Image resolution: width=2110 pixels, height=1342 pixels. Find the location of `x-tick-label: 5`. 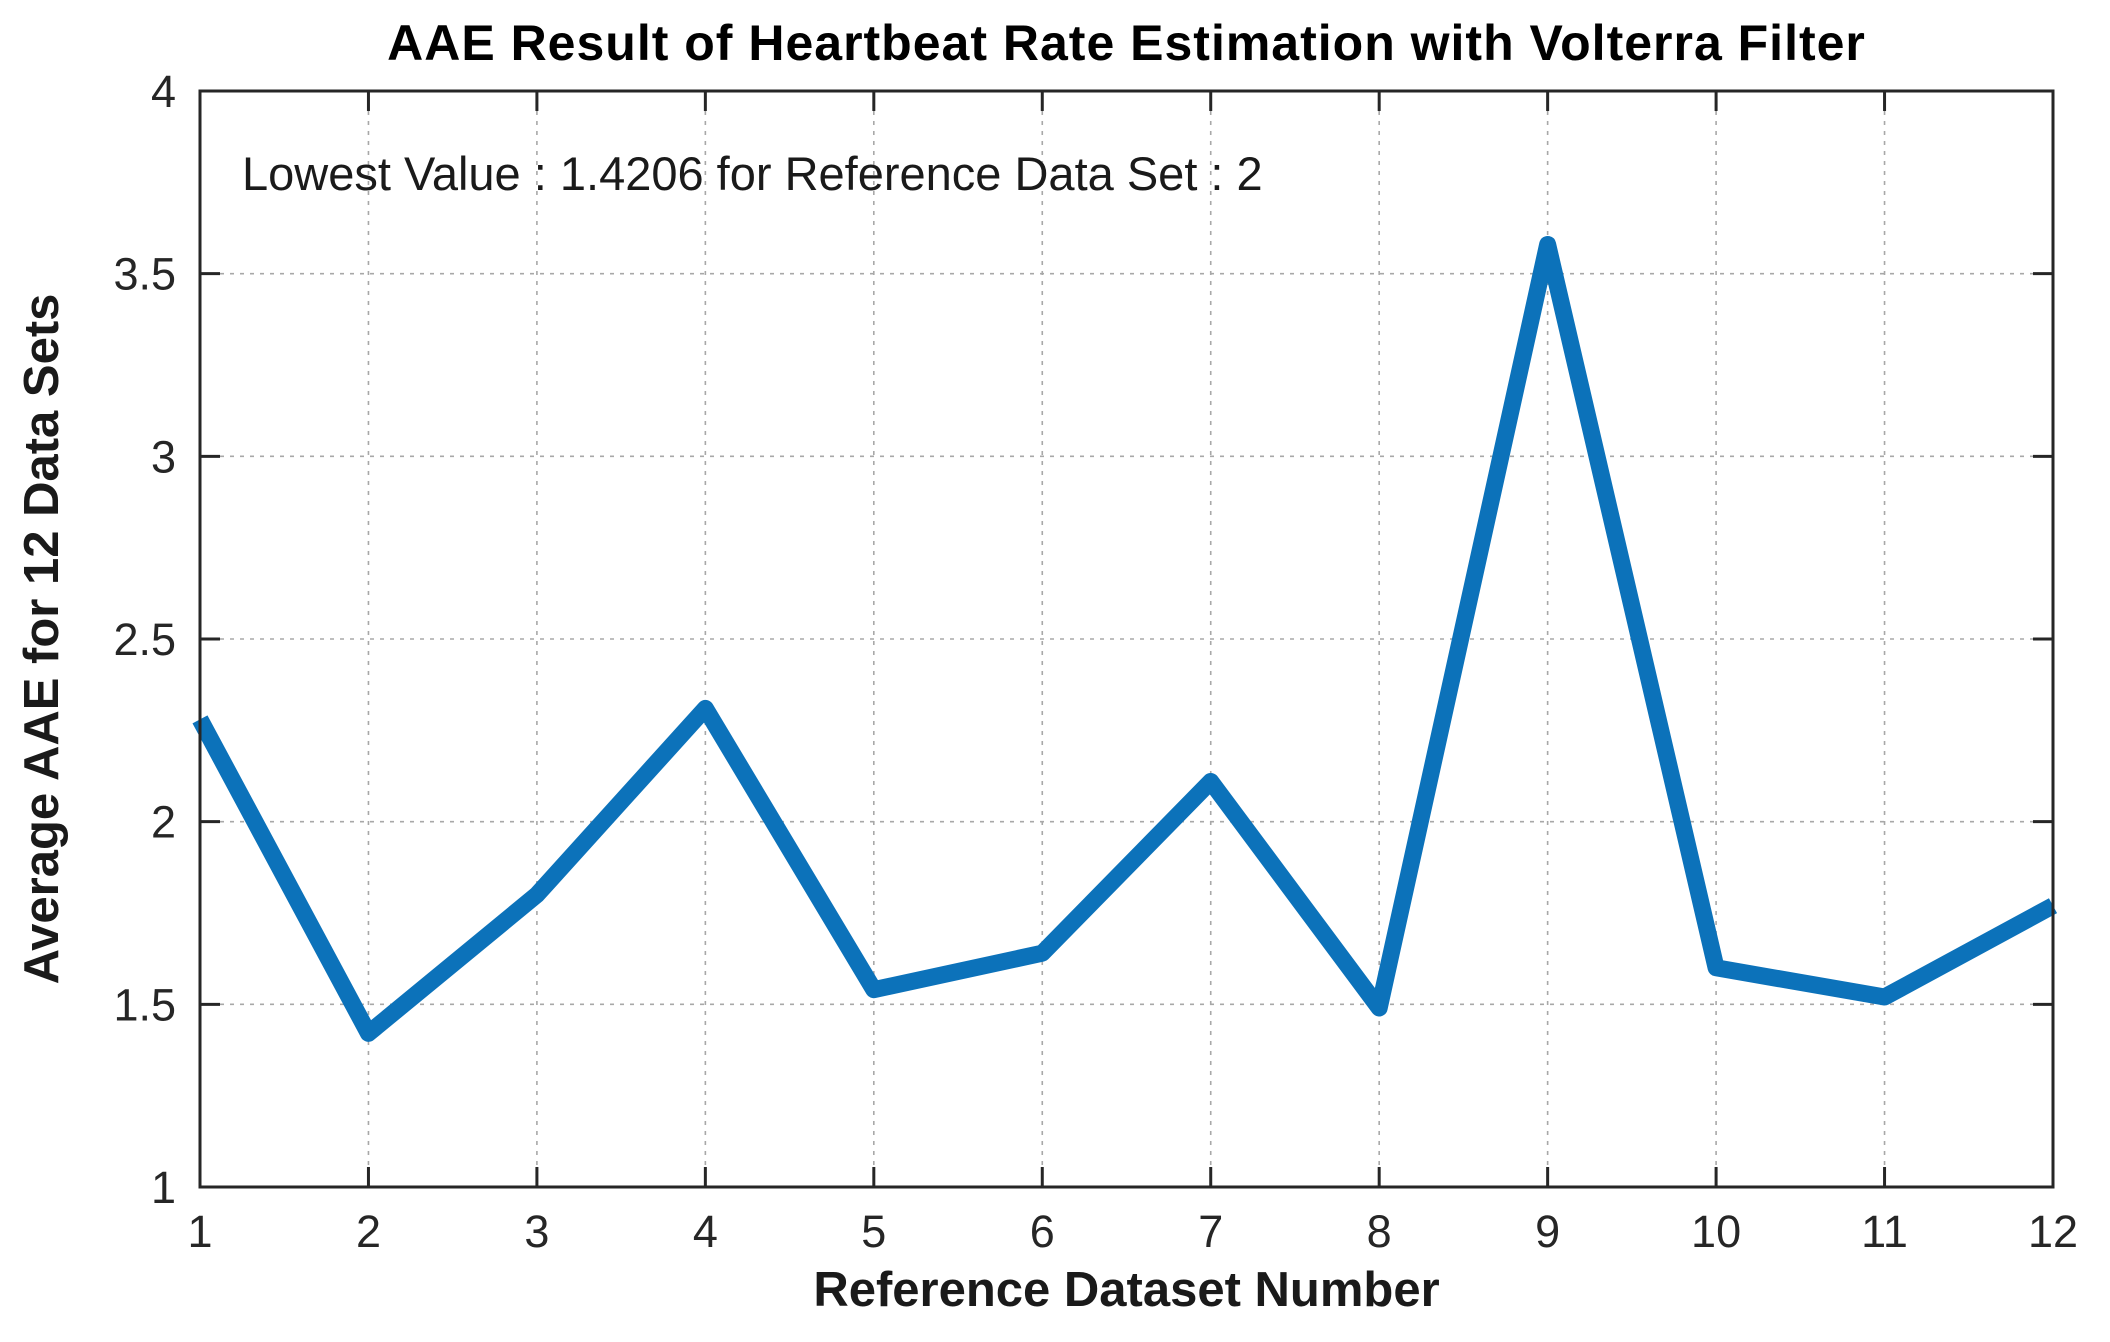

x-tick-label: 5 is located at coordinates (873, 1231).